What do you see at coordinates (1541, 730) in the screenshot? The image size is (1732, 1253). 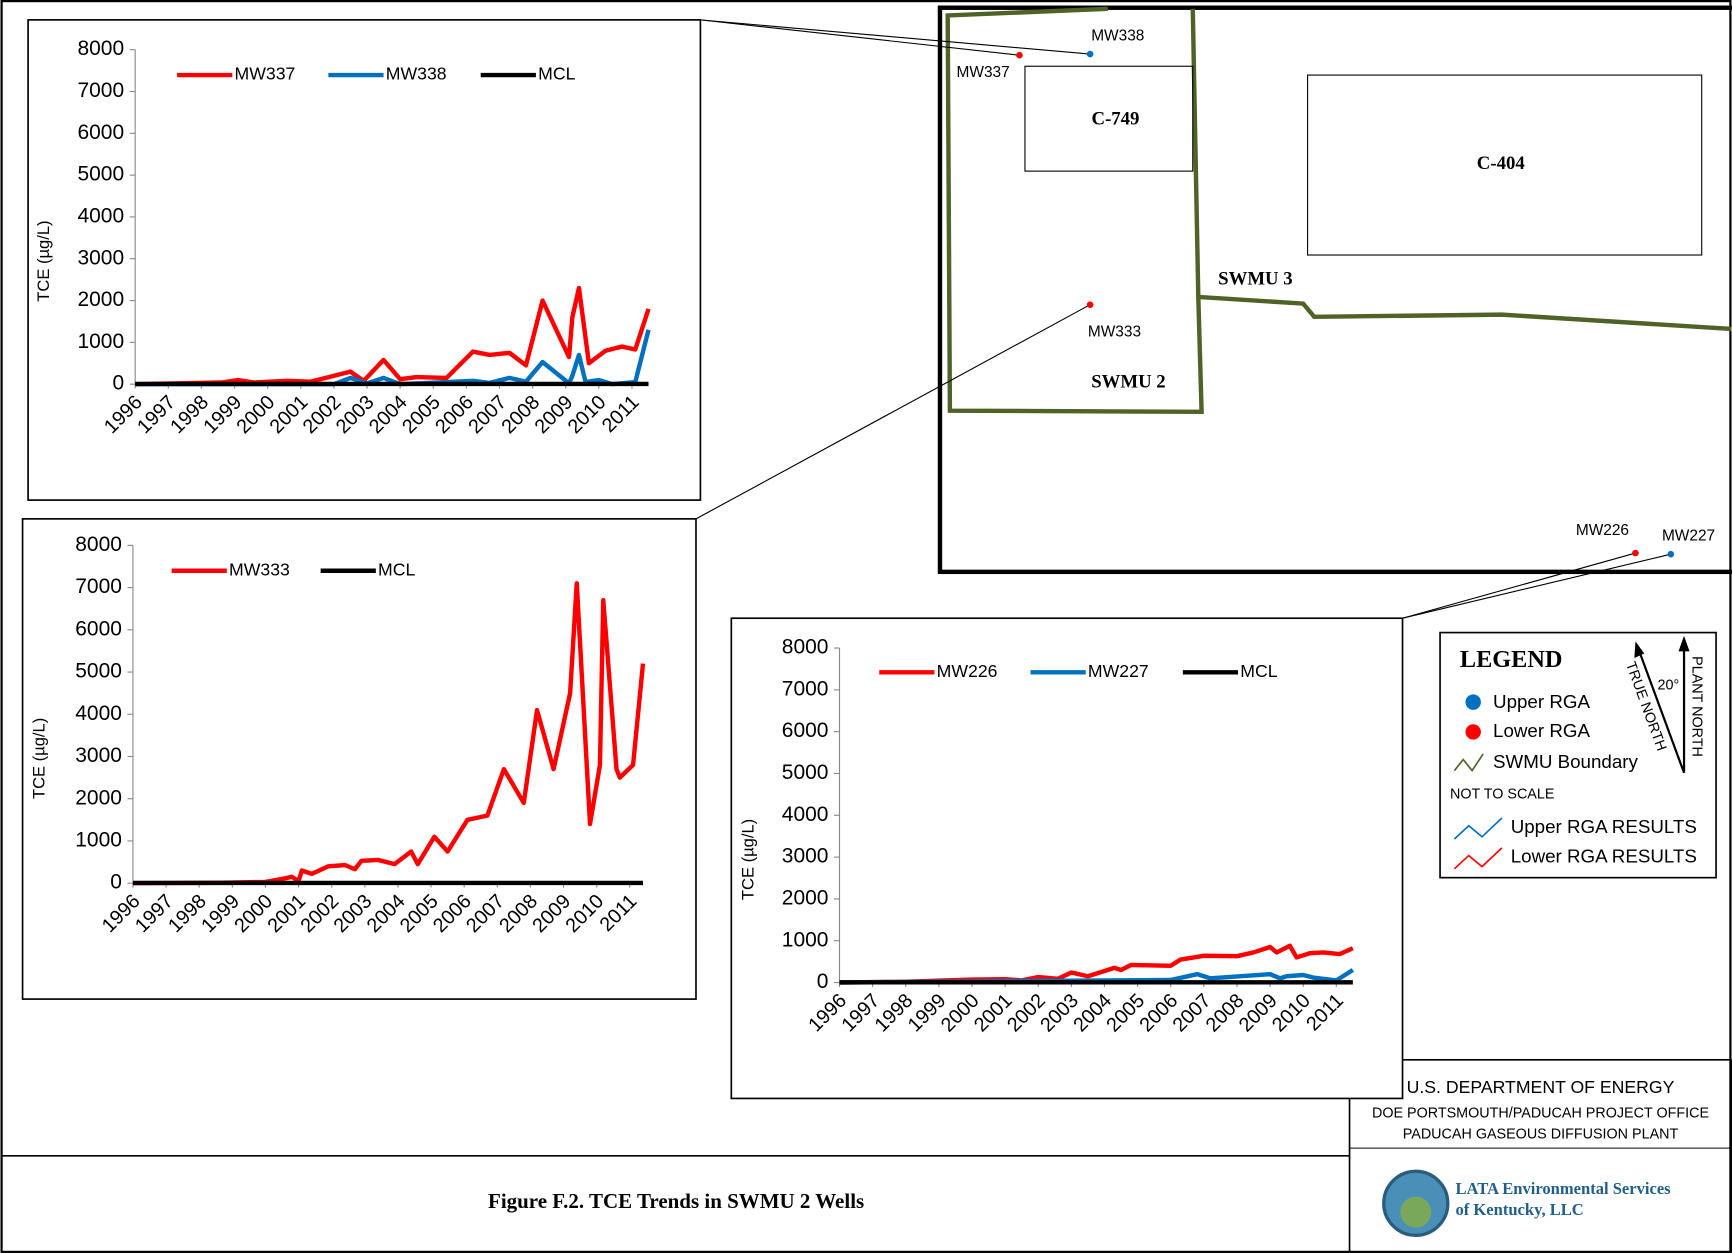 I see `legend-item: Lower RGA` at bounding box center [1541, 730].